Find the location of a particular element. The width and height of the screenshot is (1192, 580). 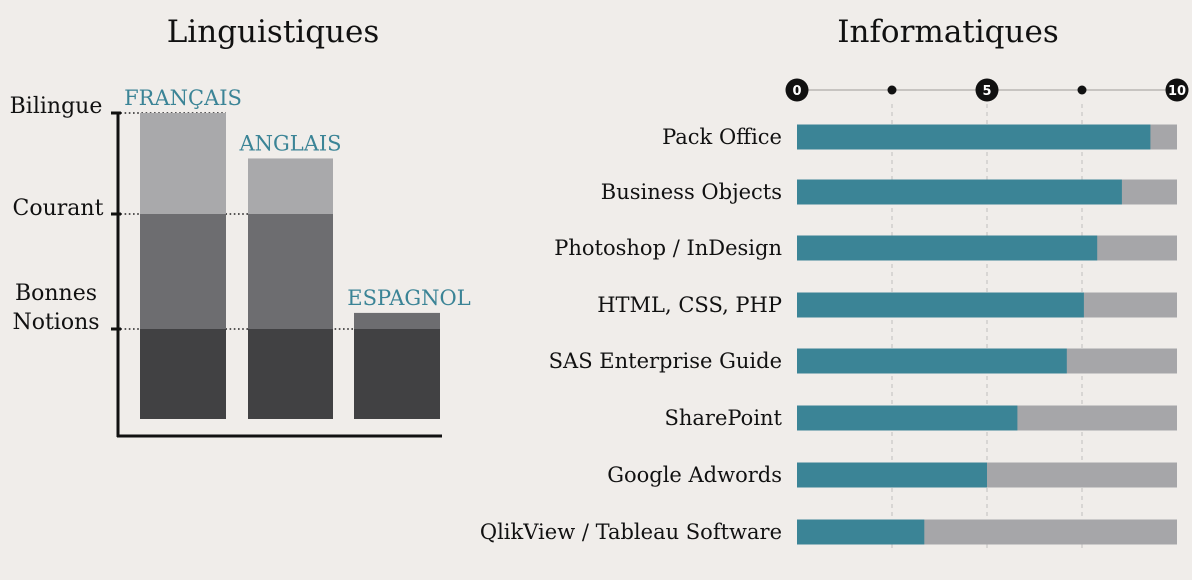

skill-label: Business Objects is located at coordinates (691, 192).